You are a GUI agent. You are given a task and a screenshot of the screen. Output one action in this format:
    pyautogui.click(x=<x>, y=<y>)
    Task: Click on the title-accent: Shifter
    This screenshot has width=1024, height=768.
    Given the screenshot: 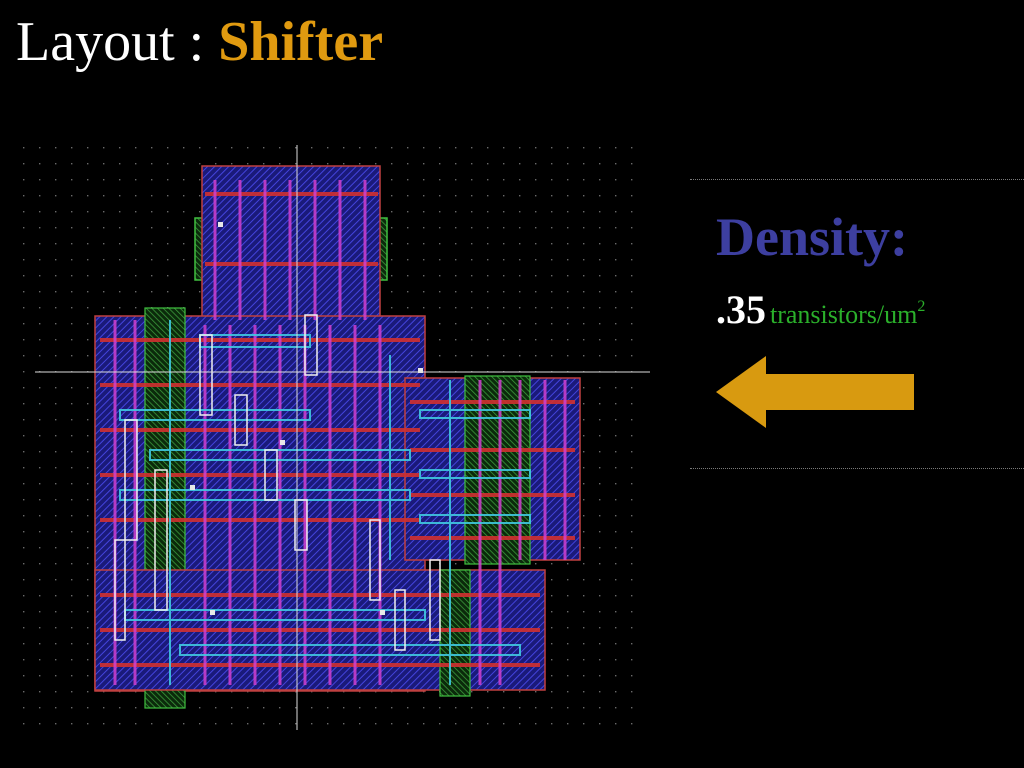 What is the action you would take?
    pyautogui.click(x=301, y=42)
    